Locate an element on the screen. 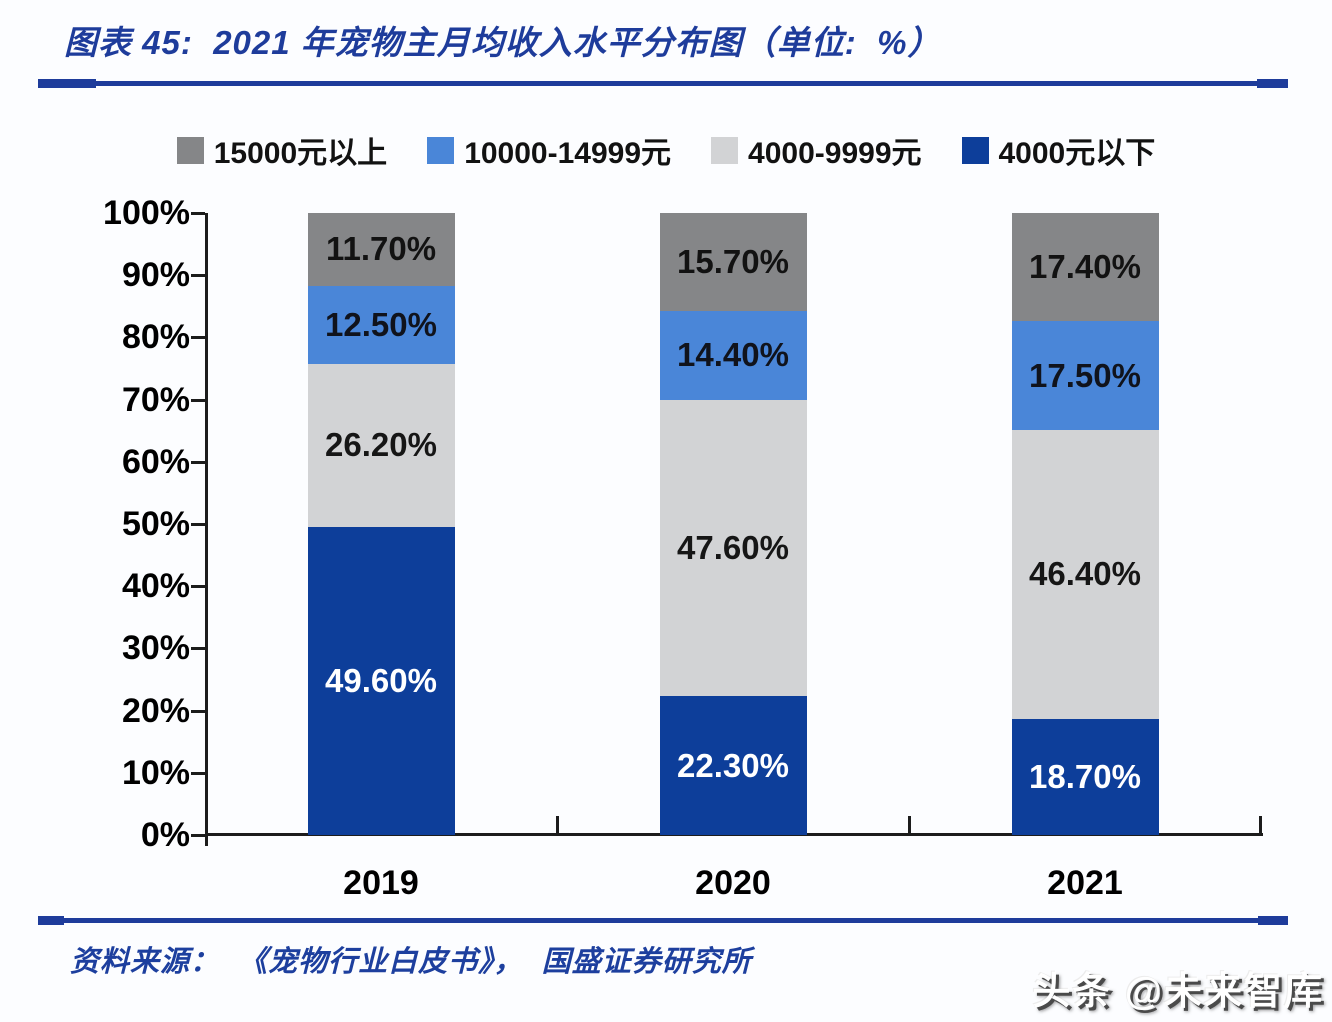 The width and height of the screenshot is (1332, 1022). bar-segment-label: 12.50% is located at coordinates (381, 324).